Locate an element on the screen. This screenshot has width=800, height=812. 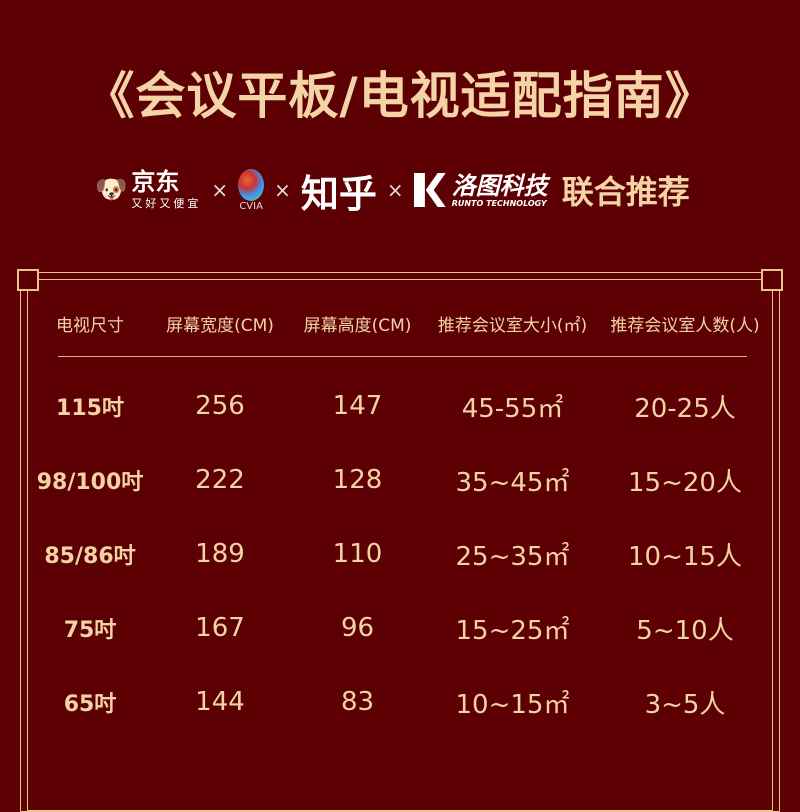
page-title: 《会议平板/电视适配指南》 is located at coordinates (400, 96).